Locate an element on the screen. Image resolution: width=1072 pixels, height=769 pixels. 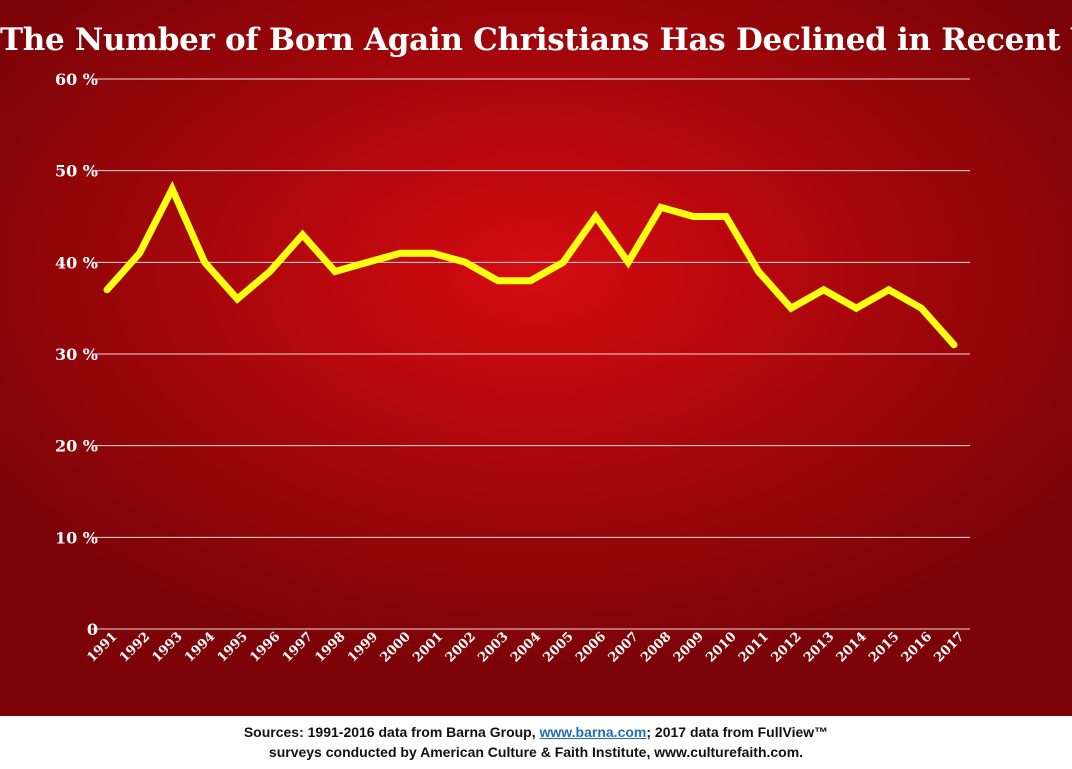
x-tick-label: 2005 is located at coordinates (559, 647).